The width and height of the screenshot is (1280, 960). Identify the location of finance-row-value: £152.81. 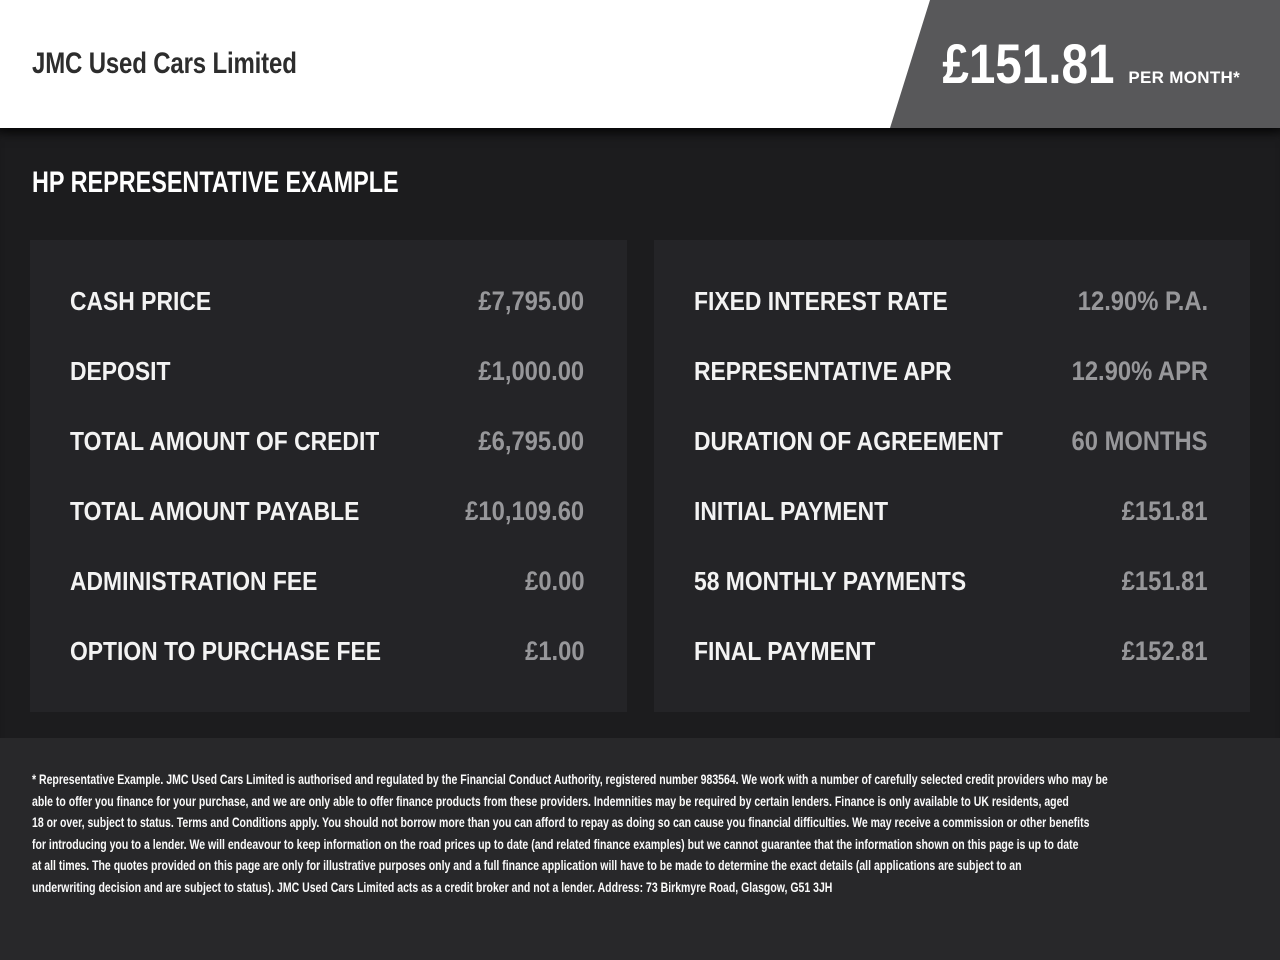
(1165, 650).